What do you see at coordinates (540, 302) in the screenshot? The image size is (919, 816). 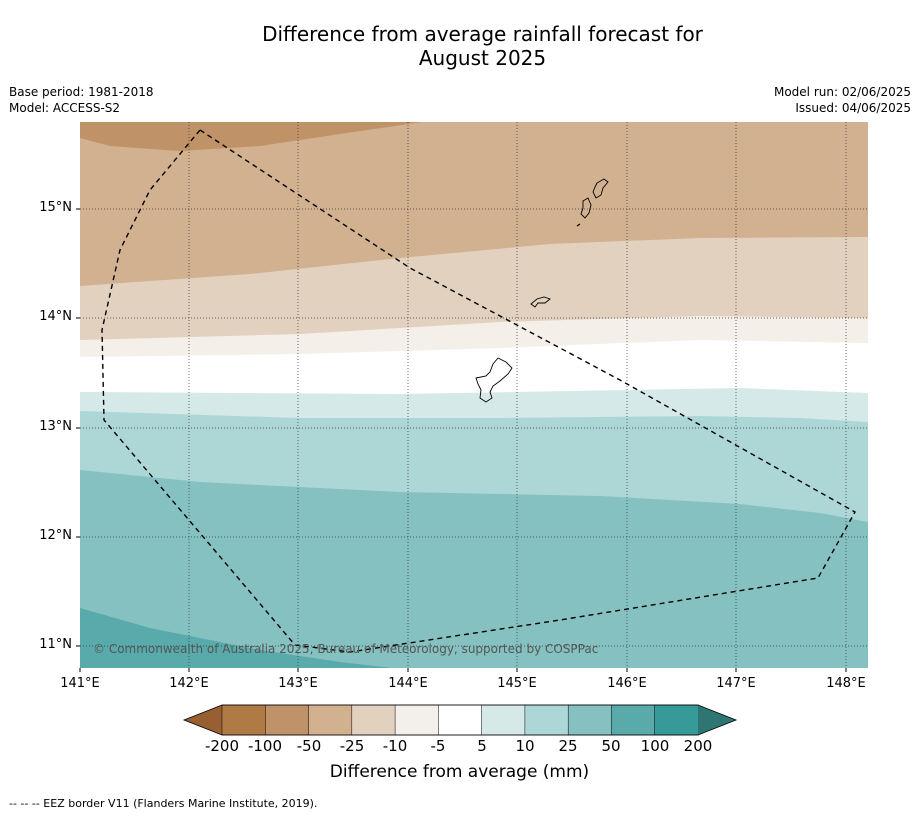 I see `island-rota` at bounding box center [540, 302].